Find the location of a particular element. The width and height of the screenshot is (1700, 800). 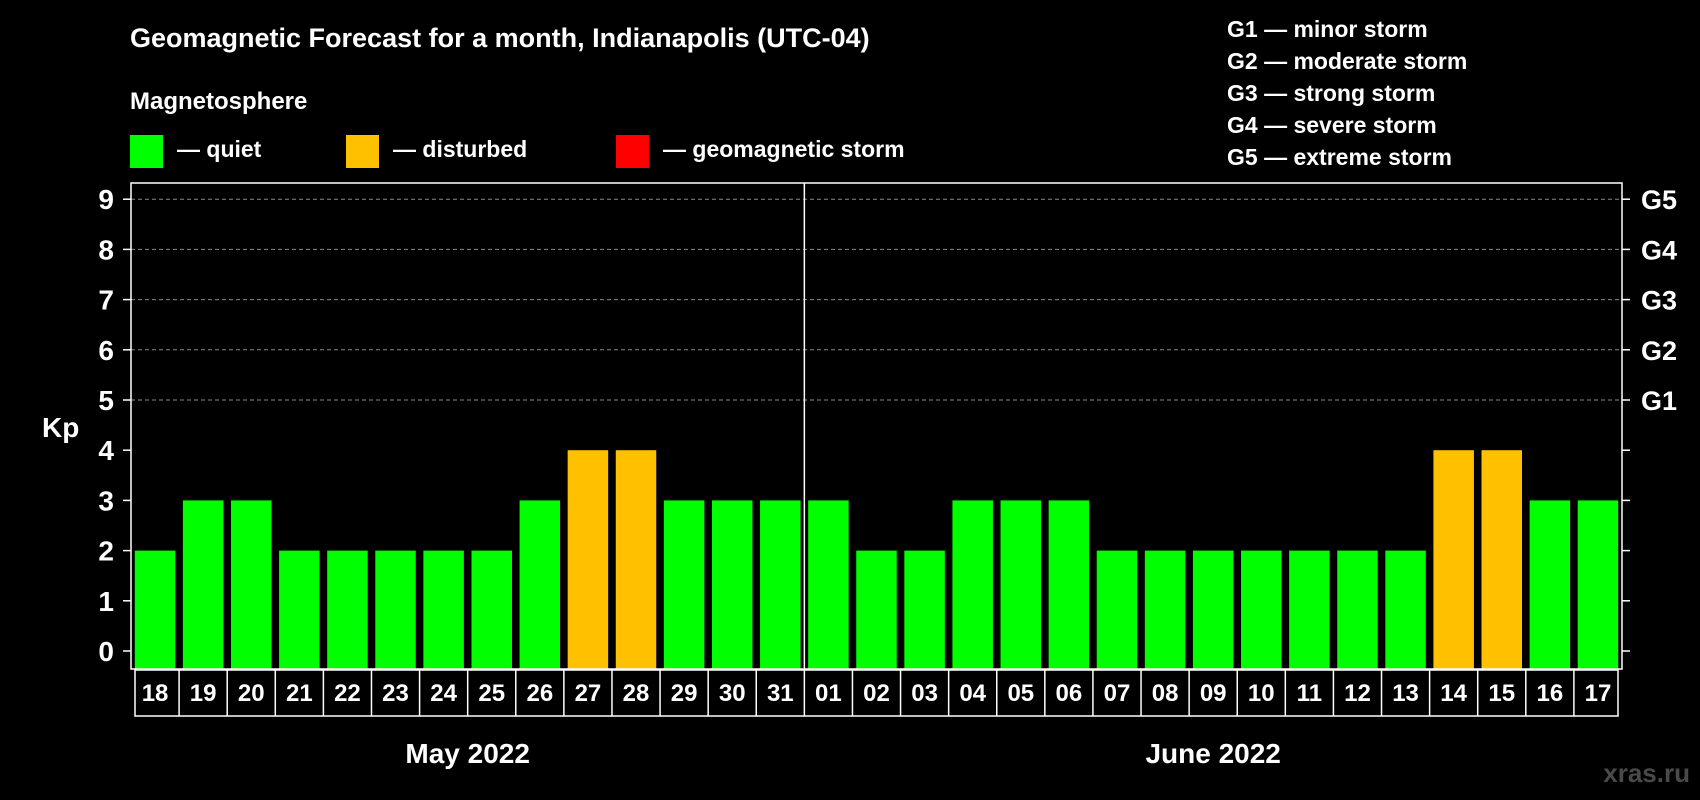

bar-08-quiet is located at coordinates (1165, 610).